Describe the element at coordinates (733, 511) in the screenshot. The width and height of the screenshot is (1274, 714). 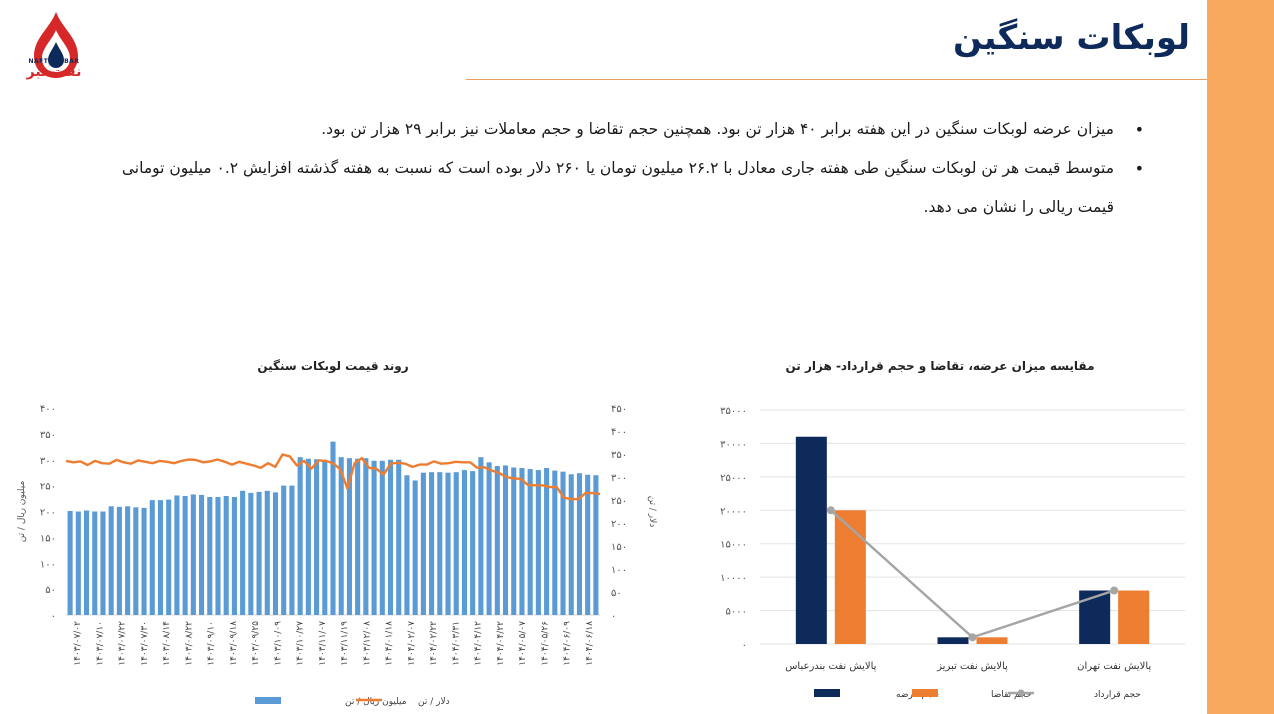
I see `y-tick-label: ۲۰۰۰۰` at that location.